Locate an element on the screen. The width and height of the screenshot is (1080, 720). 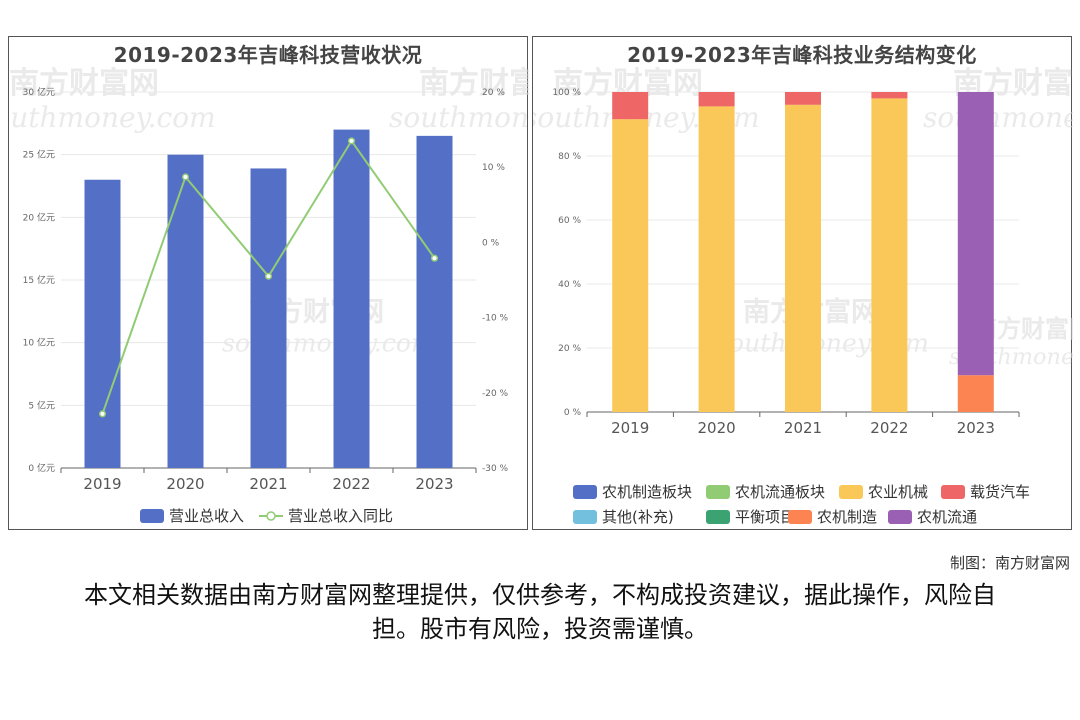
legend-label: 农机流通 is located at coordinates (947, 517).